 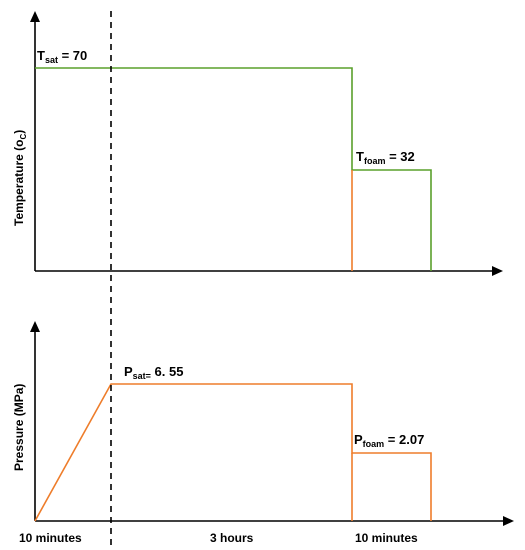 What do you see at coordinates (62, 56) in the screenshot?
I see `tsat-label: Tsat = 70` at bounding box center [62, 56].